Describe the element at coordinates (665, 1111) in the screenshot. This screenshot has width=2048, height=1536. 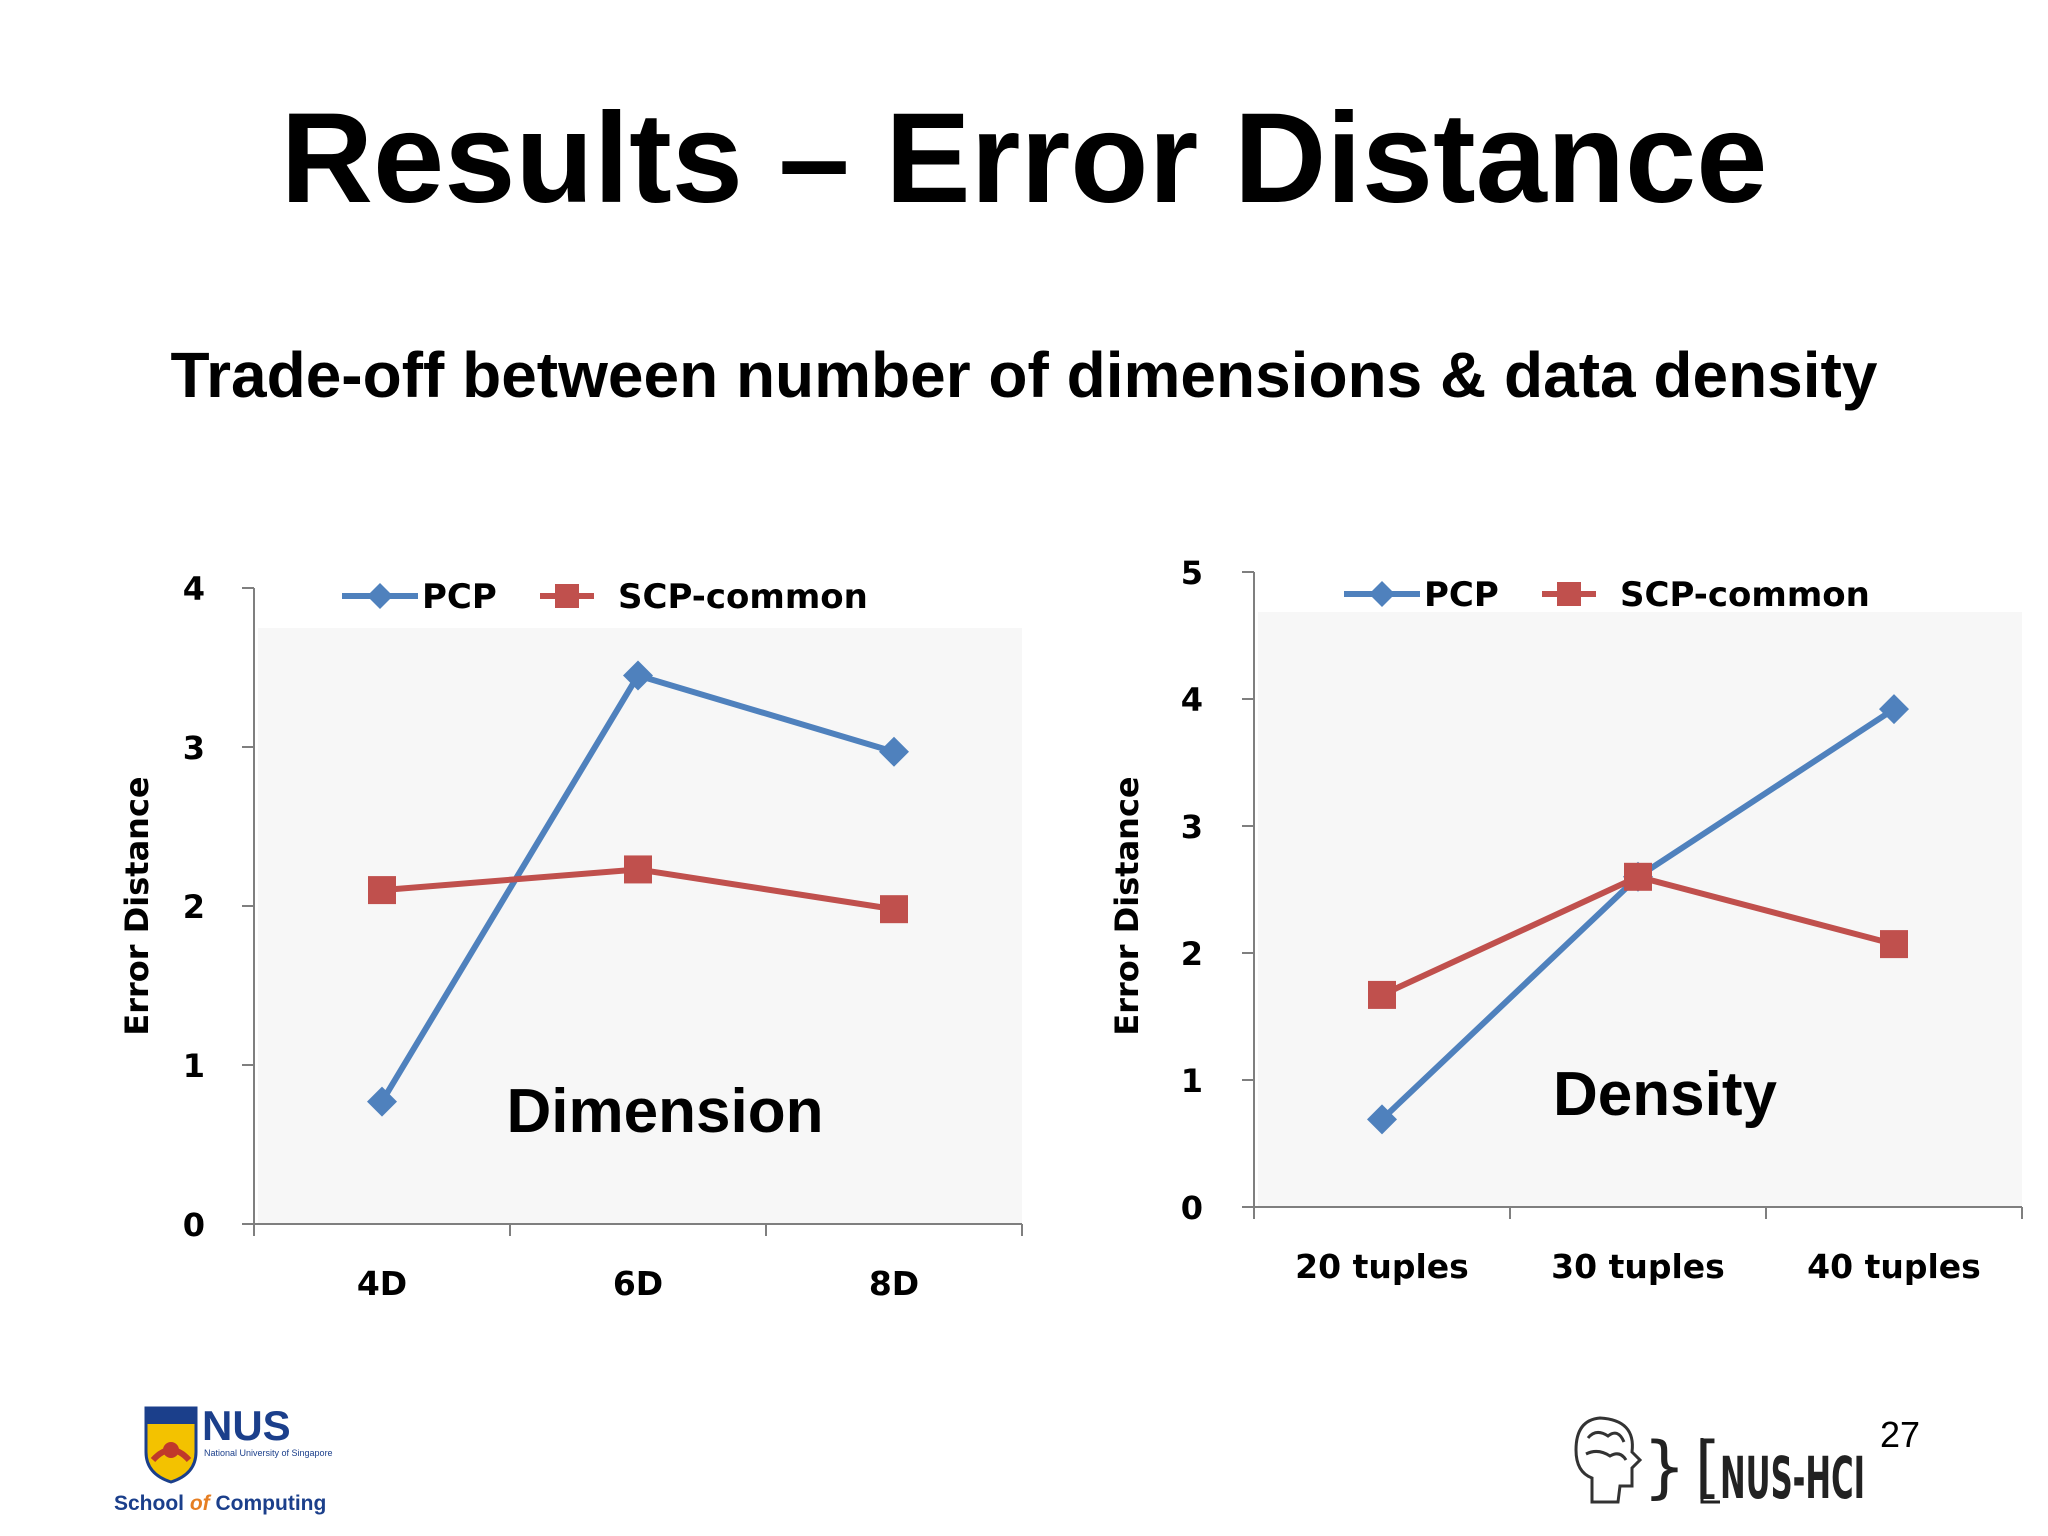
I see `chart-annotation: Dimension` at that location.